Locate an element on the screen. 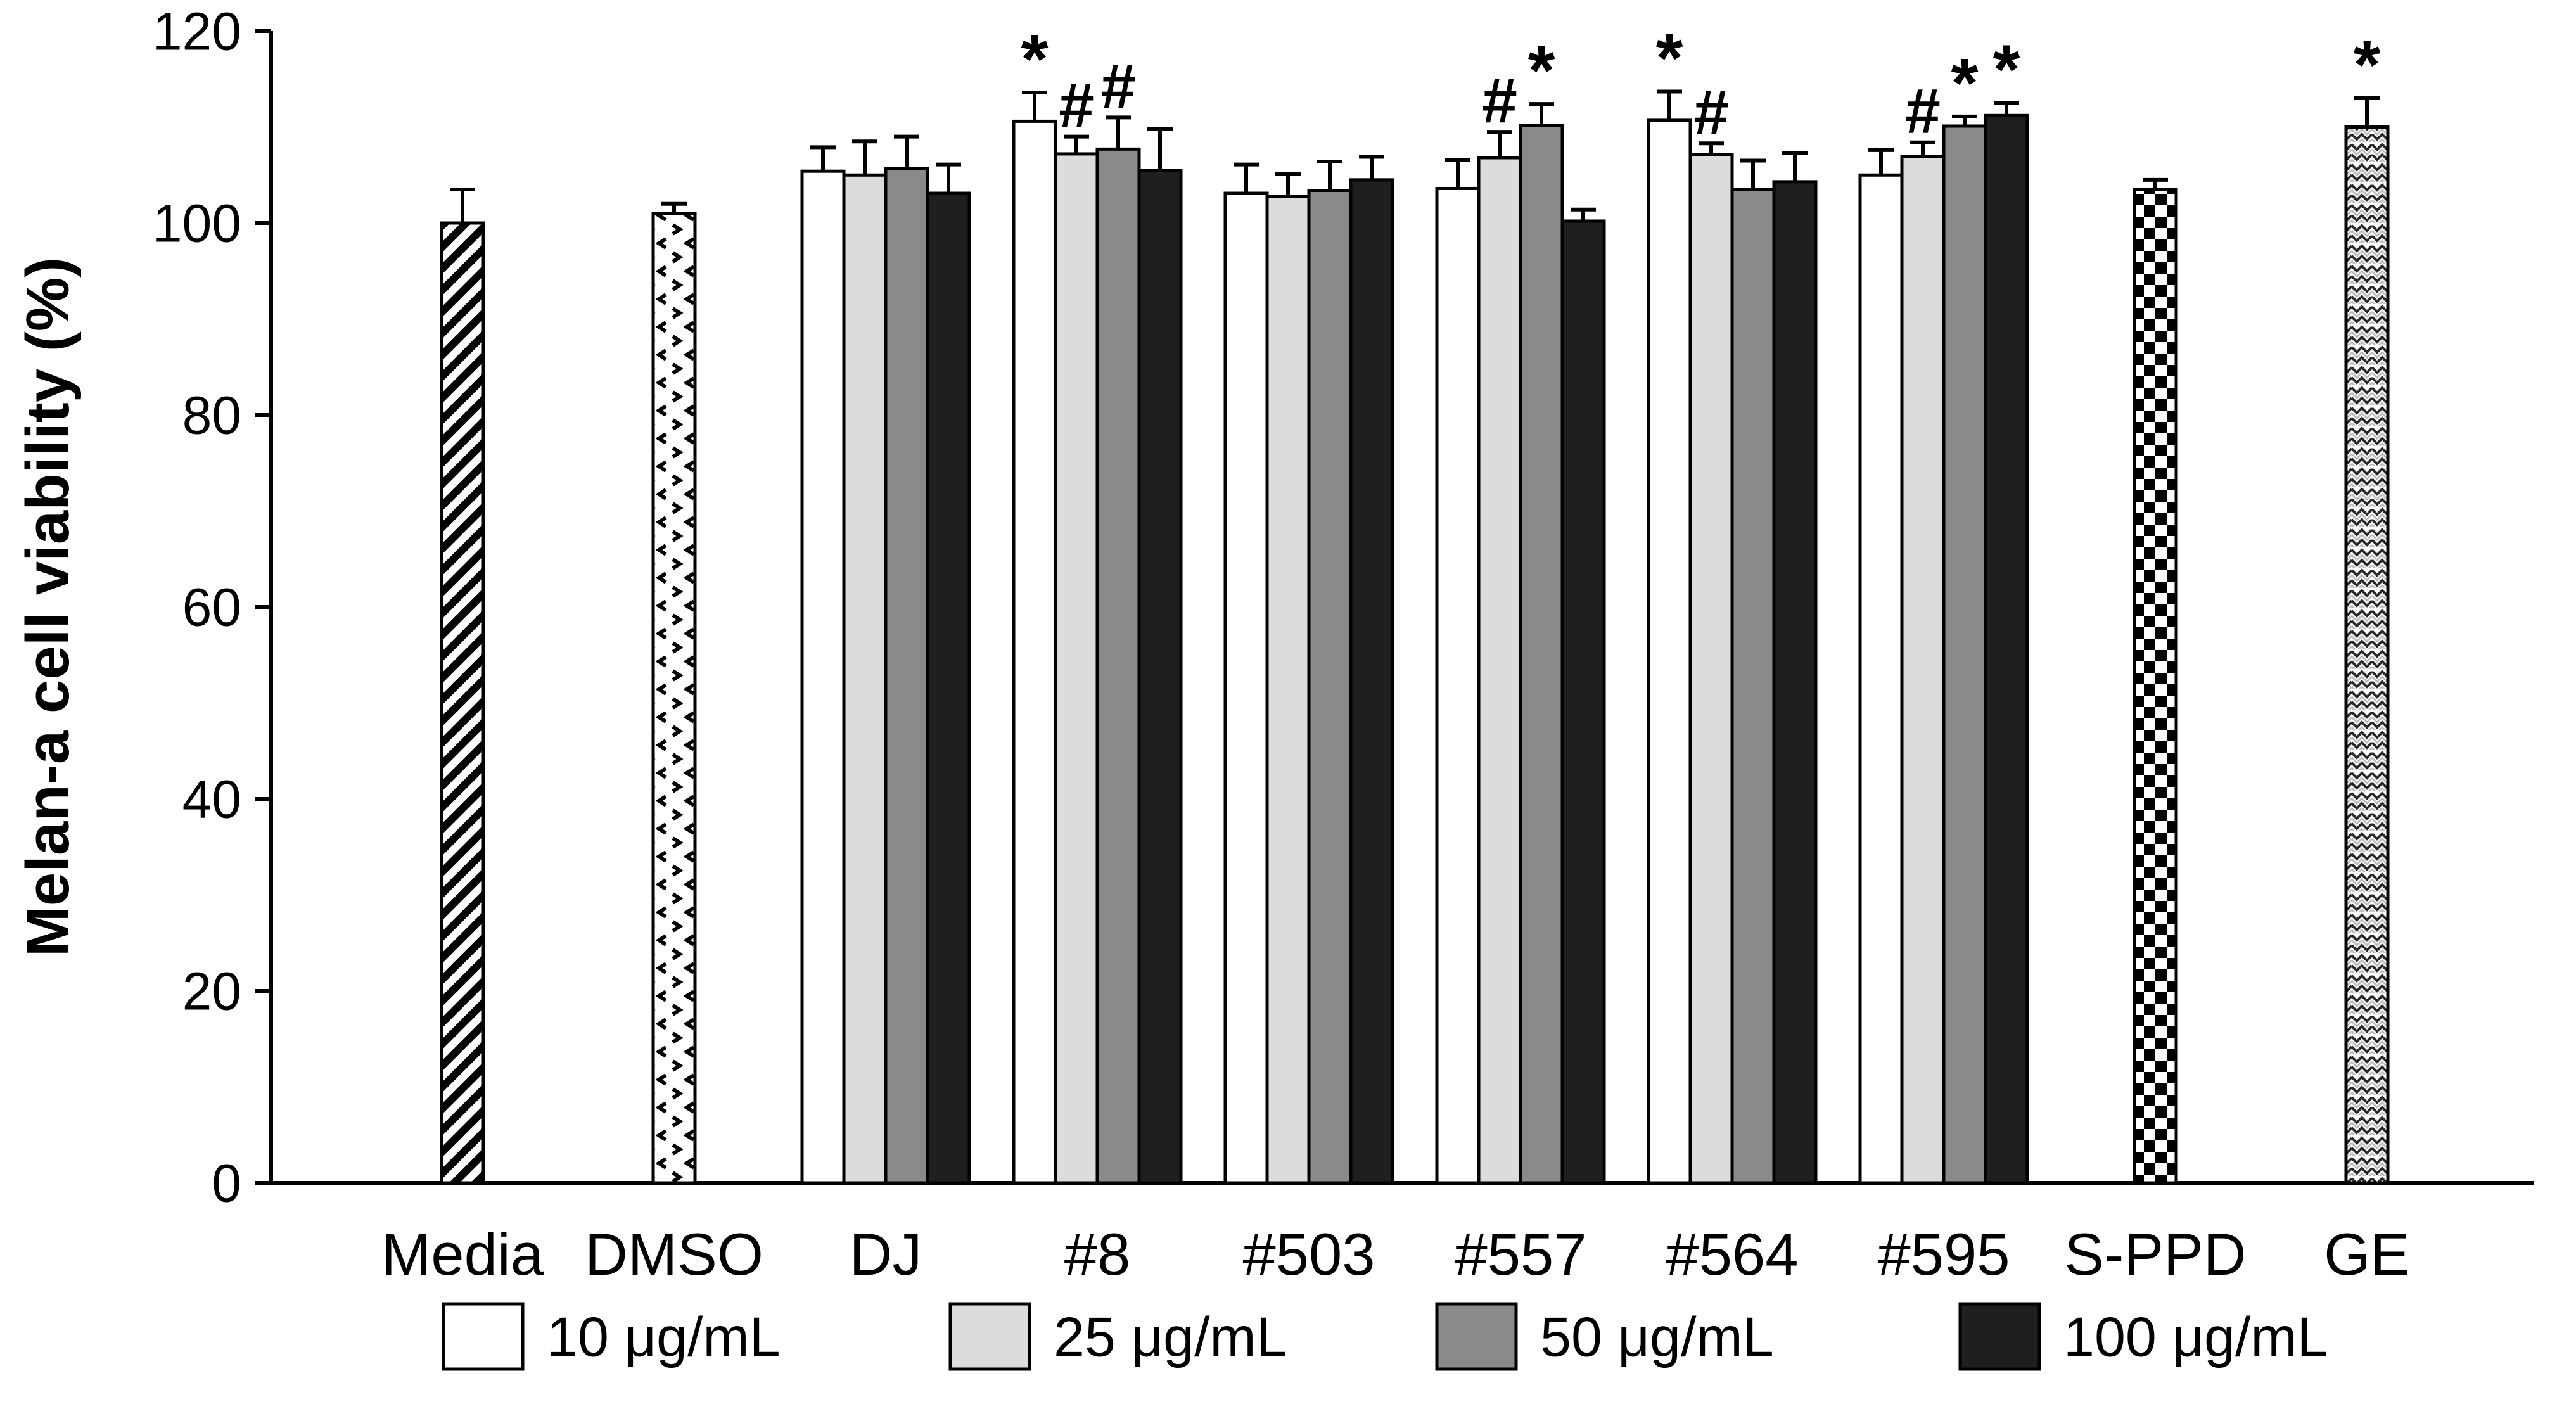 The image size is (2576, 1404). y-tick-label: 40 is located at coordinates (211, 799).